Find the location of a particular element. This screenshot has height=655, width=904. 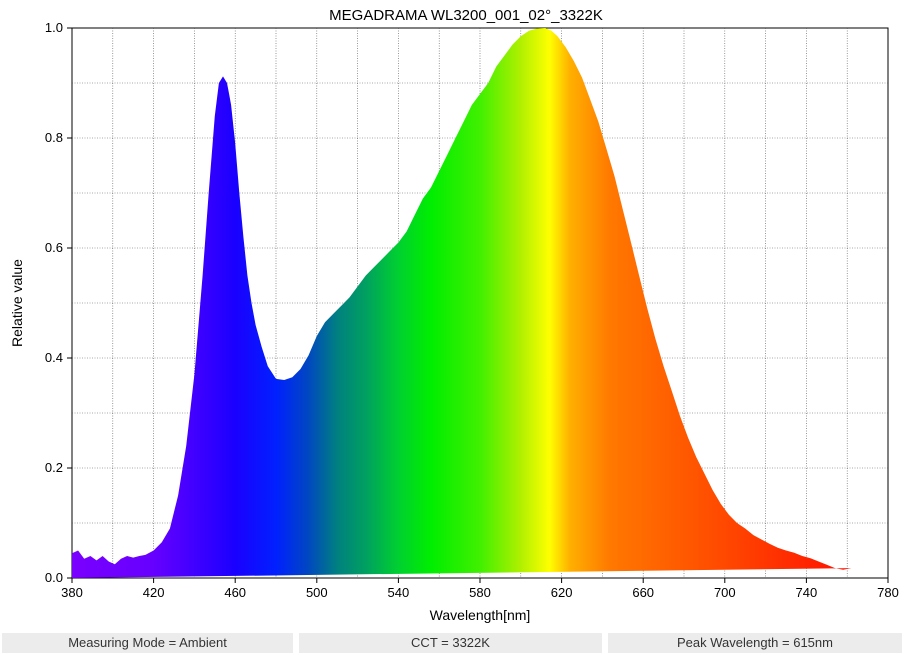

x-tick-label: 540 is located at coordinates (399, 592).